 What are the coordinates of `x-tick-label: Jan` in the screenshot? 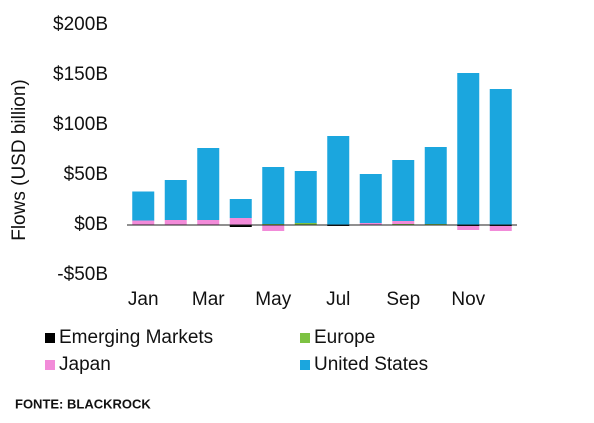 It's located at (143, 299).